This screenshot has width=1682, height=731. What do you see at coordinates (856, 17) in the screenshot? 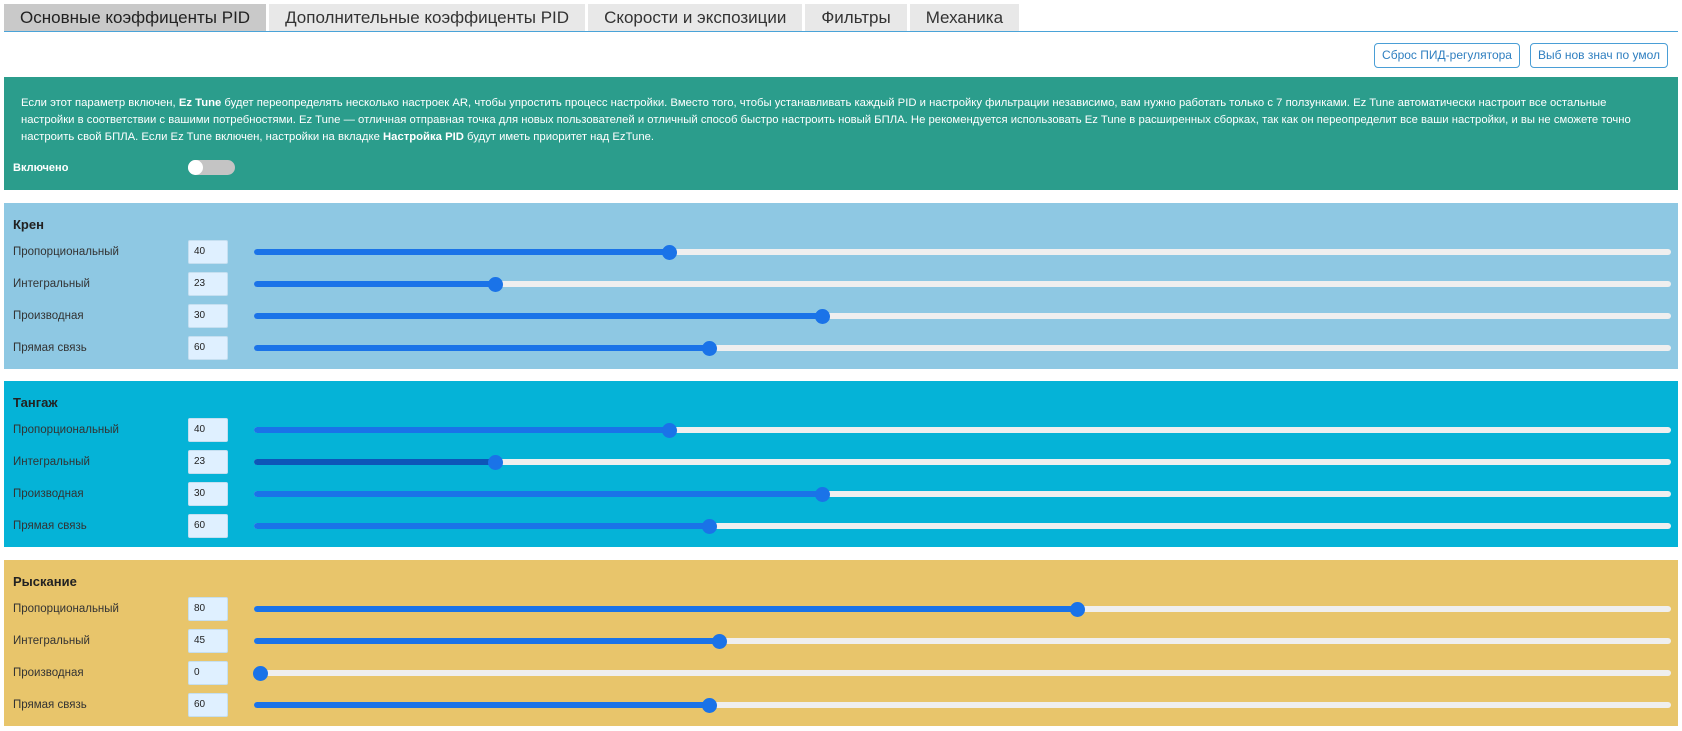
I see `tab-filters: Фильтры` at bounding box center [856, 17].